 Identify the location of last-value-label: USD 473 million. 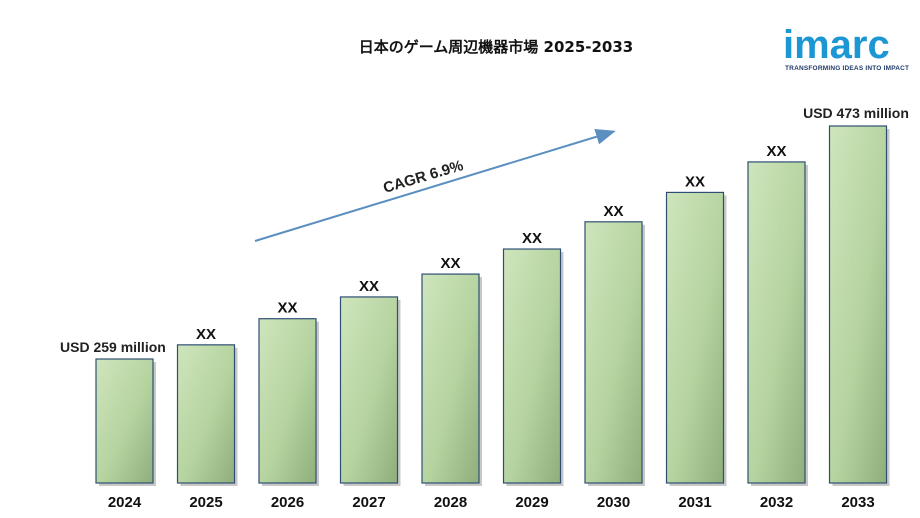
(856, 113).